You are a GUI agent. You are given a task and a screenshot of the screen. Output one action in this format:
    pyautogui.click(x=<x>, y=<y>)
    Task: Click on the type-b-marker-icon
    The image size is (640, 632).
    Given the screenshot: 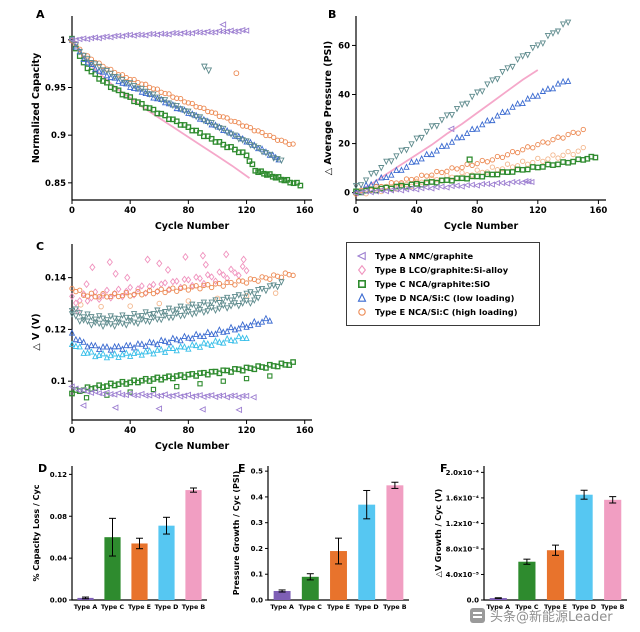 What is the action you would take?
    pyautogui.click(x=362, y=270)
    